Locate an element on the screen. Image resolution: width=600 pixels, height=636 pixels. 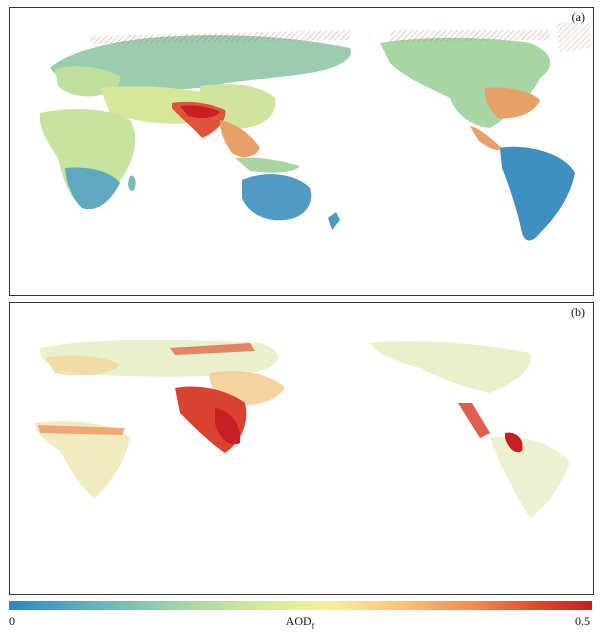
panel-a-label: (a) is located at coordinates (578, 17).